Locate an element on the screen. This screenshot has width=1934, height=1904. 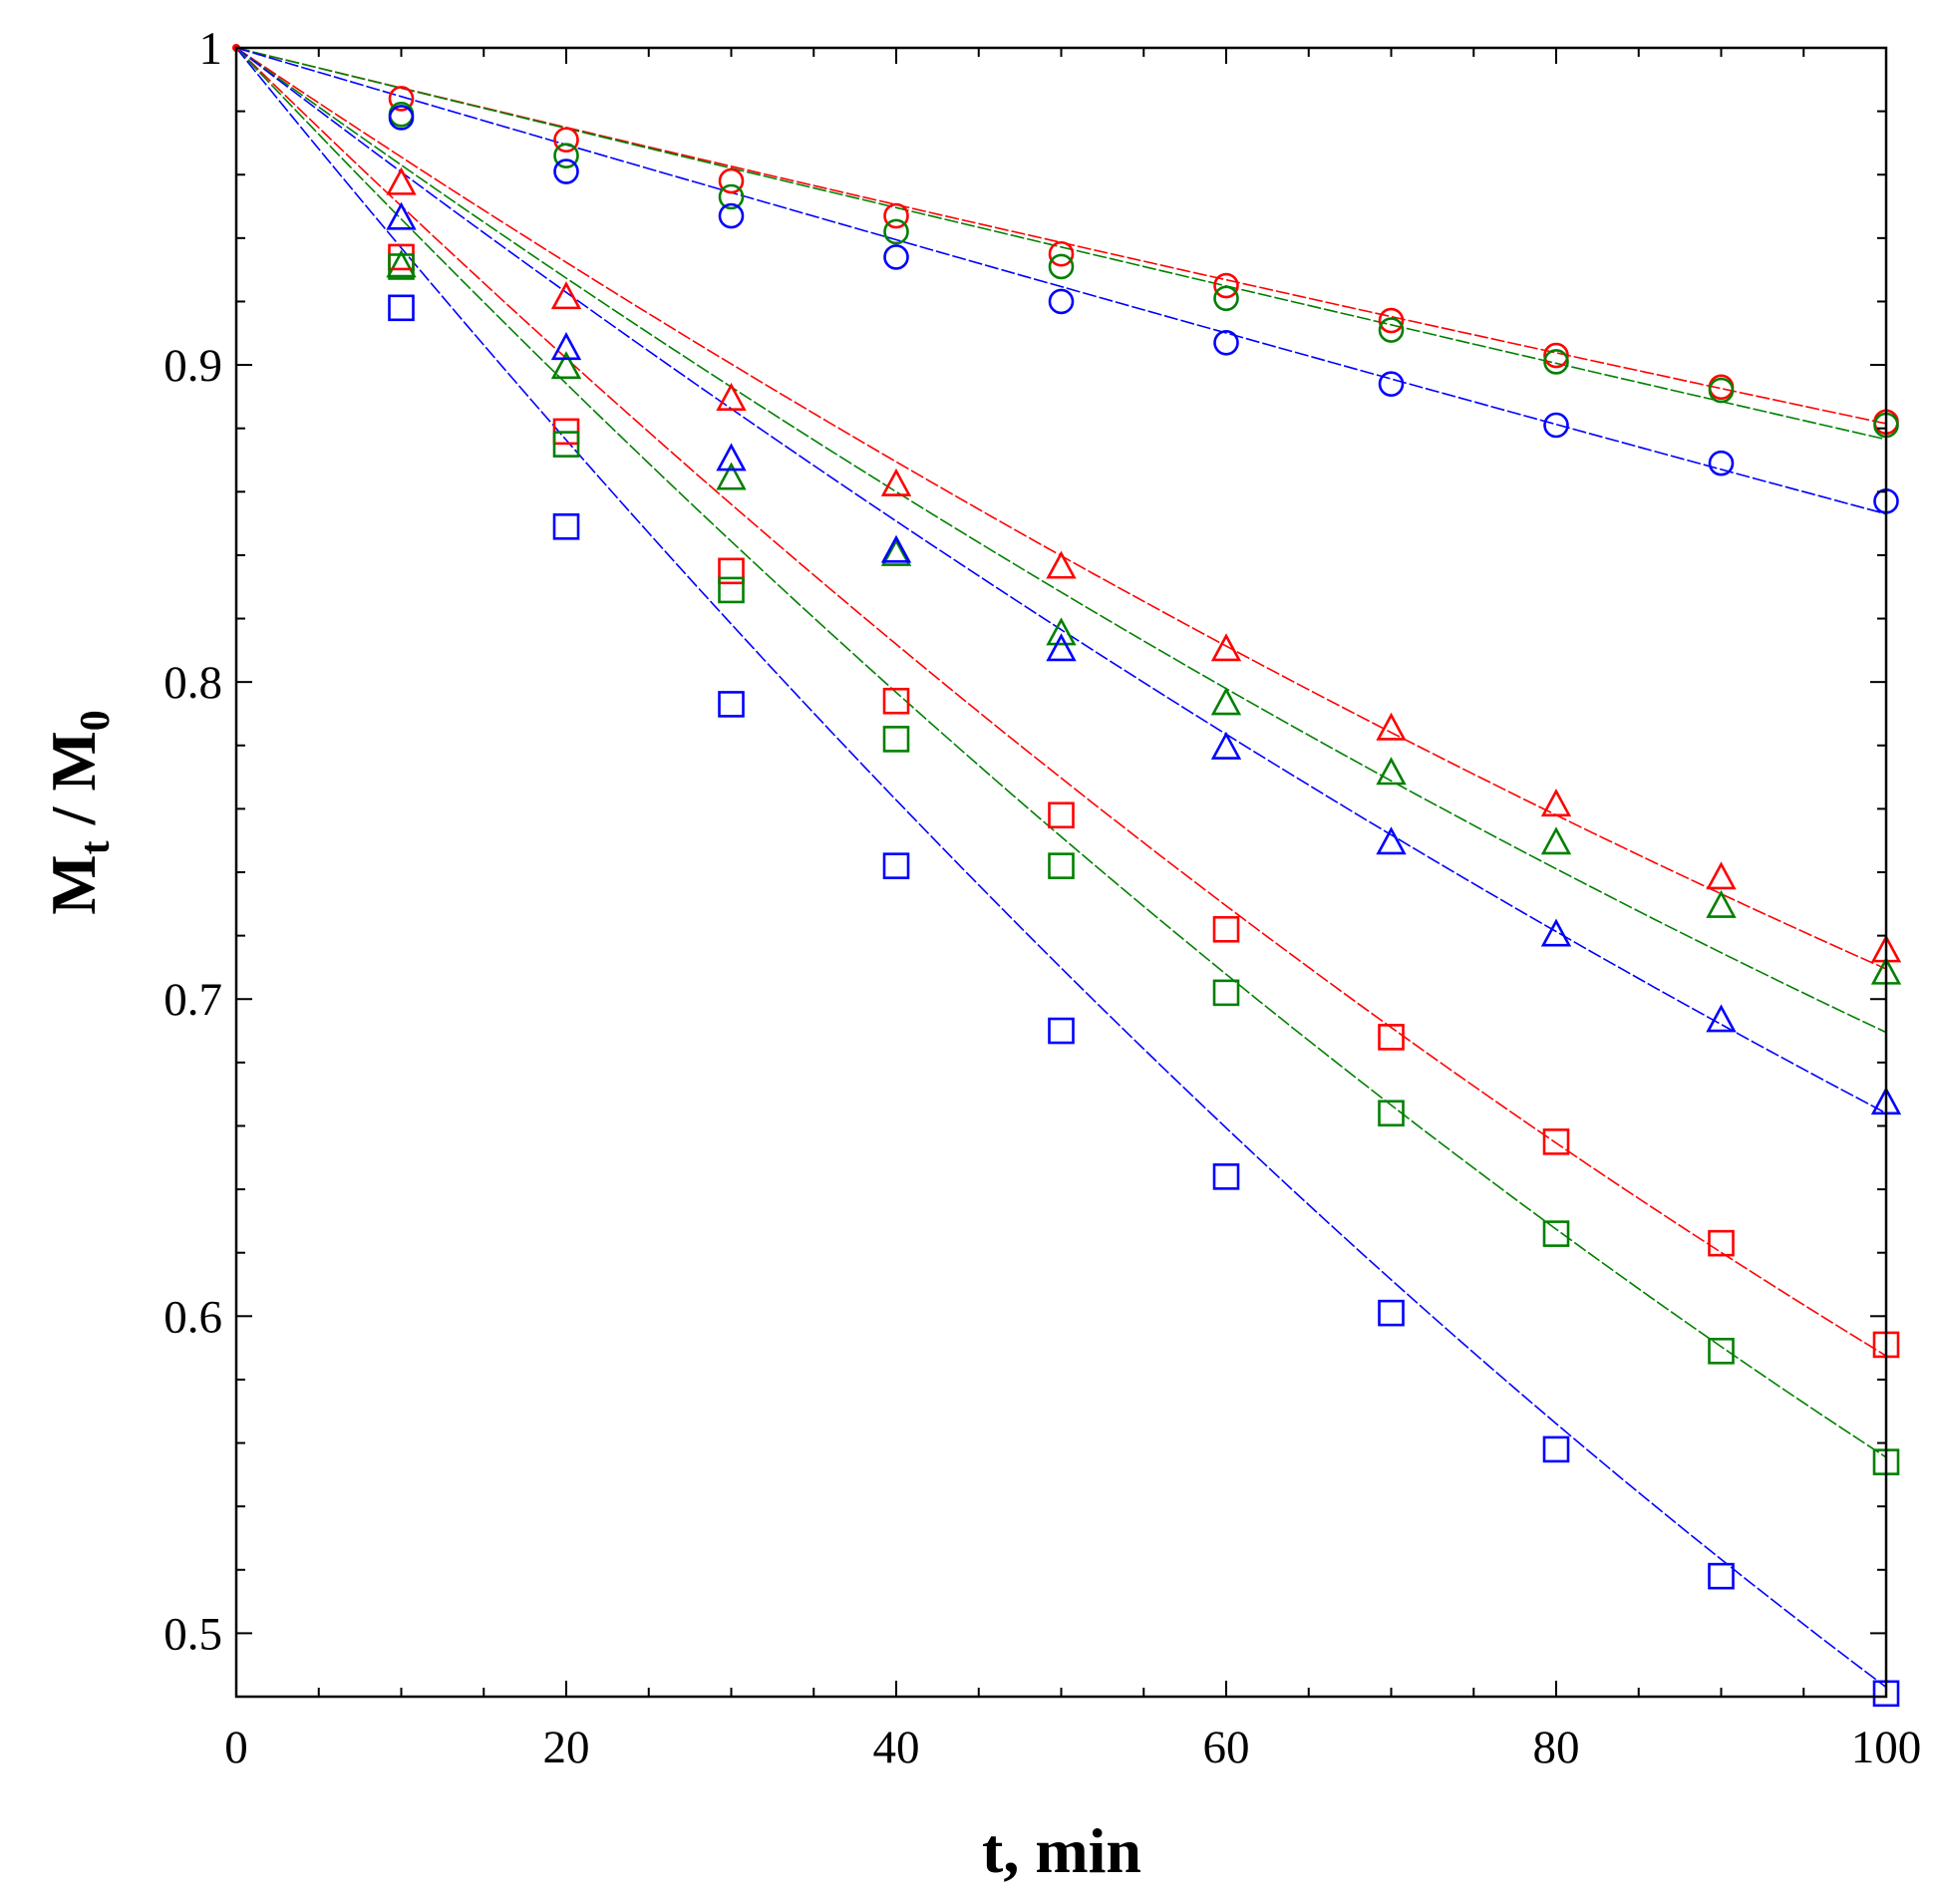
y-tick-label: 0.8 is located at coordinates (192, 683).